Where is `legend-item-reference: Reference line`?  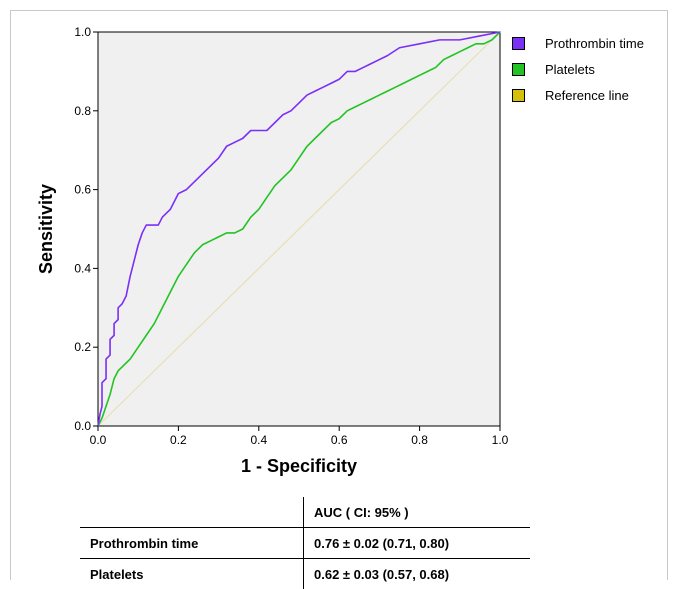
legend-item-reference: Reference line is located at coordinates (578, 95).